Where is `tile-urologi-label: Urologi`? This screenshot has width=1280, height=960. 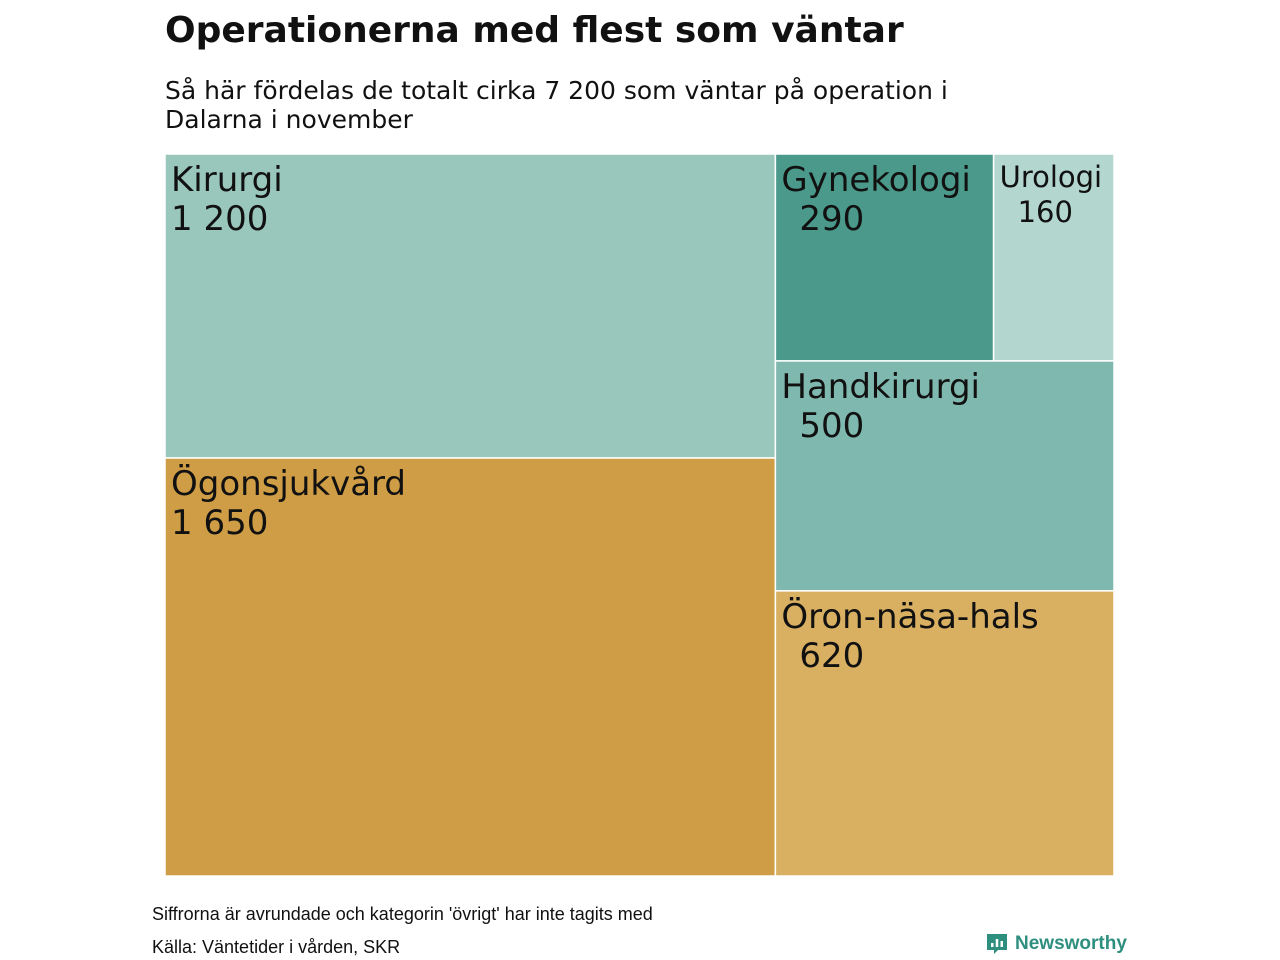 tile-urologi-label: Urologi is located at coordinates (1051, 177).